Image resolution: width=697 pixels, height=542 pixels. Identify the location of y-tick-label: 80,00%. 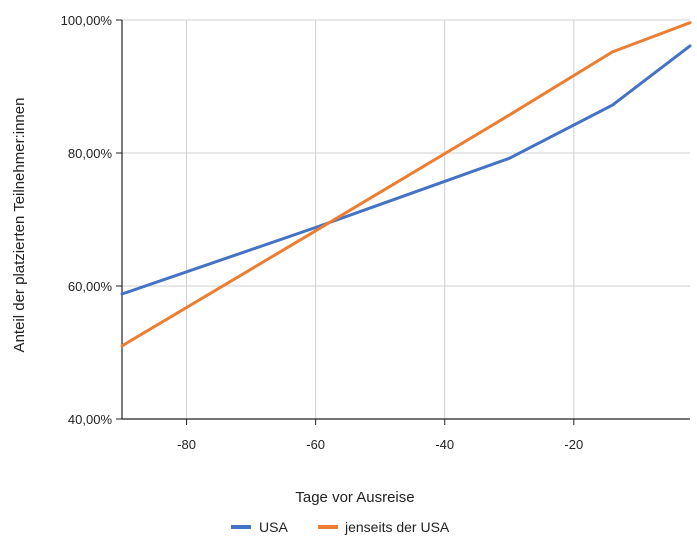
(90, 153).